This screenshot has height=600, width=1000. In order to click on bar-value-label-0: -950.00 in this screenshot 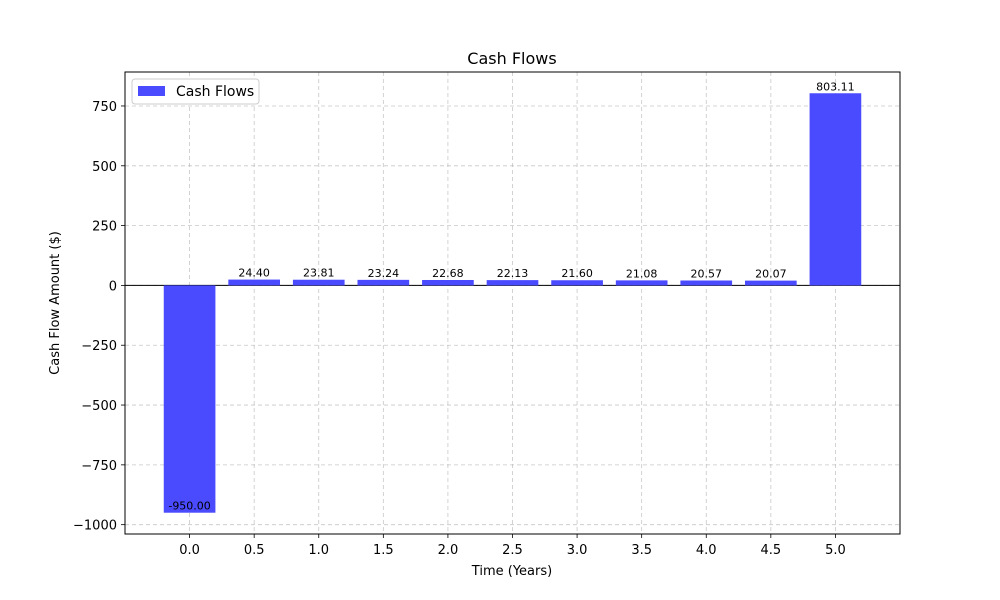, I will do `click(189, 506)`.